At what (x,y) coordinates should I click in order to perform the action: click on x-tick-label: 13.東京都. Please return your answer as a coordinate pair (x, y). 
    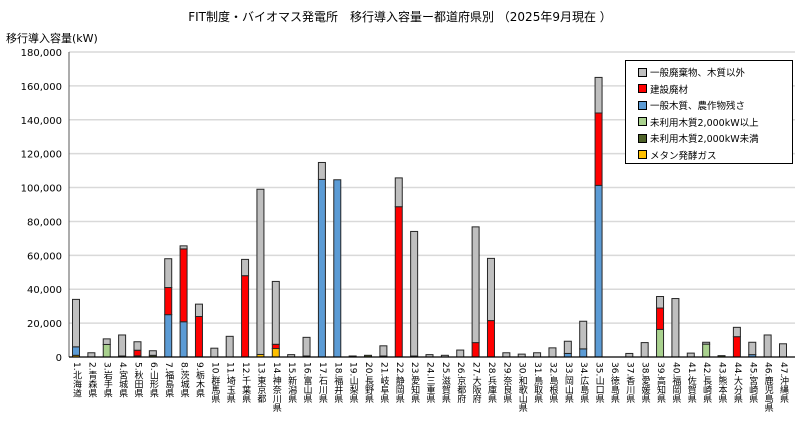
    Looking at the image, I should click on (260, 383).